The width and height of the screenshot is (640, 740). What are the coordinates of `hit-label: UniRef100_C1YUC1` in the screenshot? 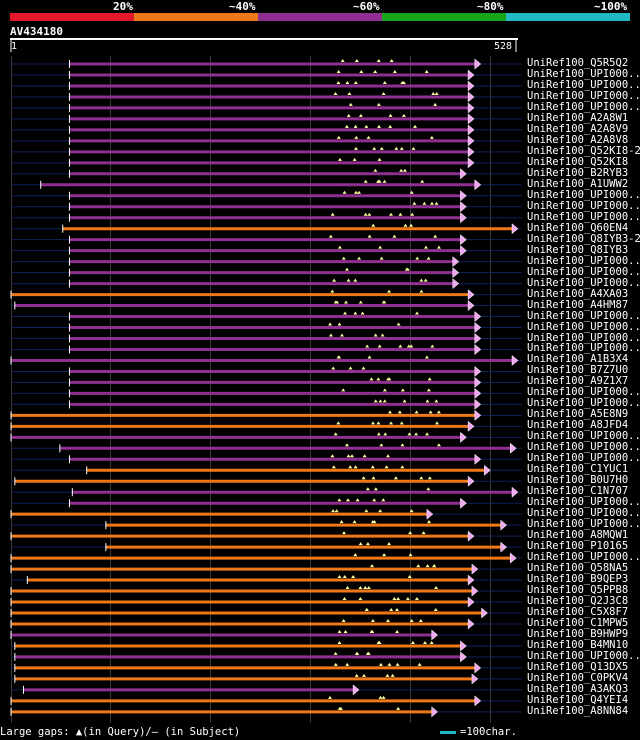 It's located at (578, 469).